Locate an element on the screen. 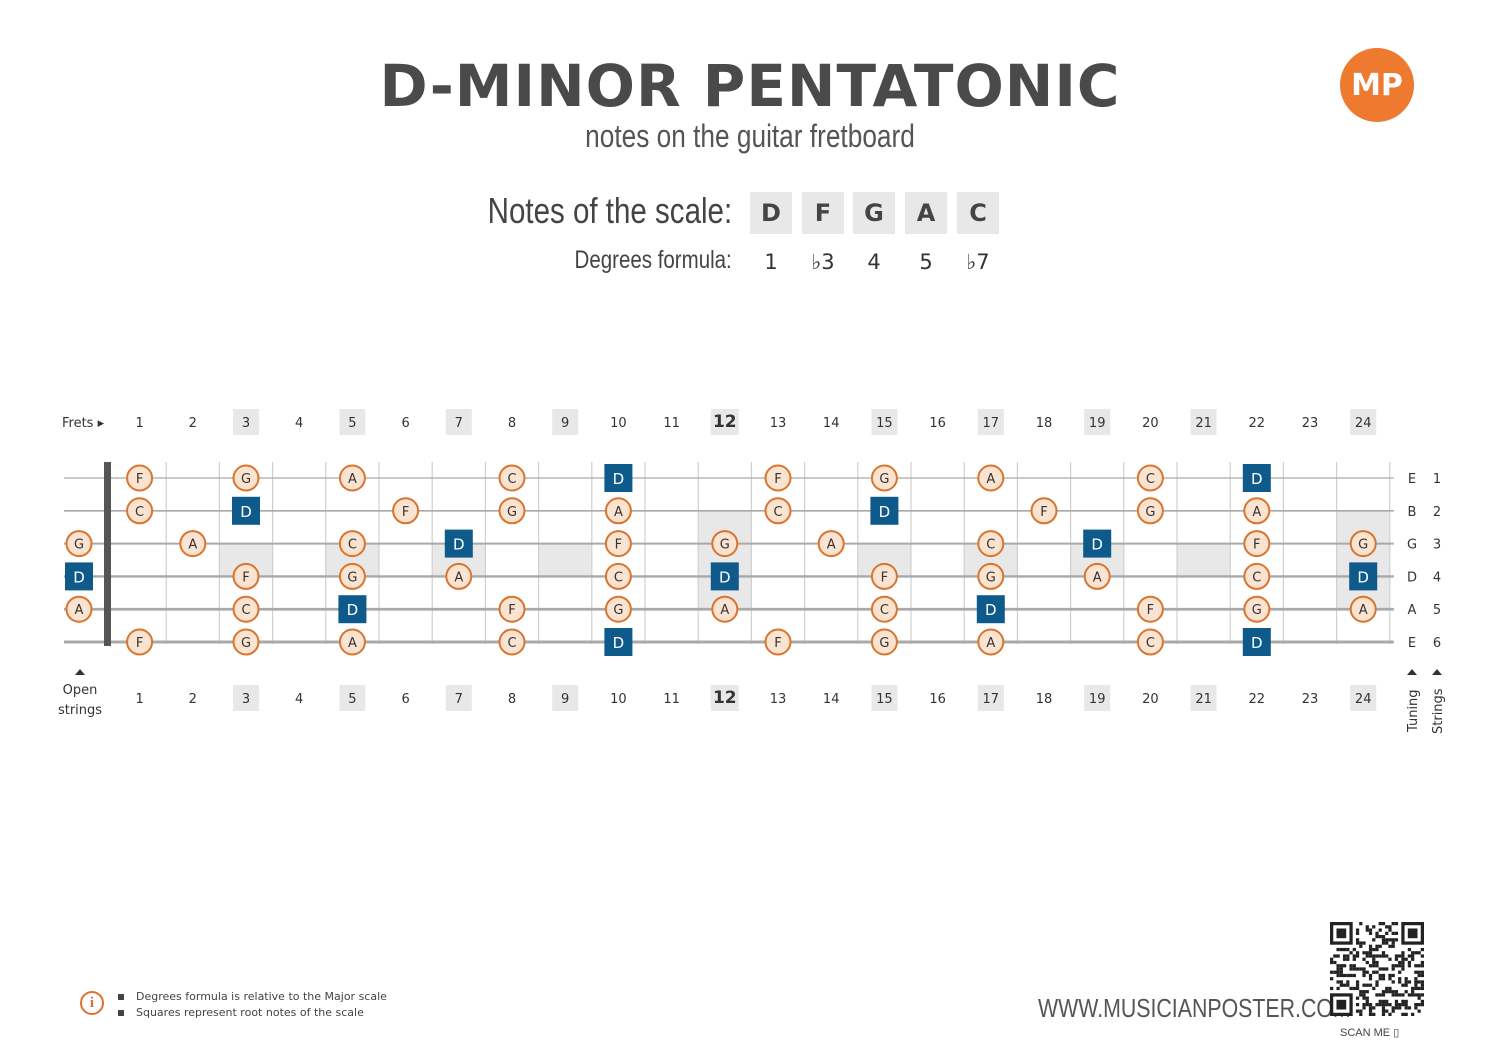 Image resolution: width=1500 pixels, height=1061 pixels. degrees-formula-label: Degrees formula: is located at coordinates (653, 260).